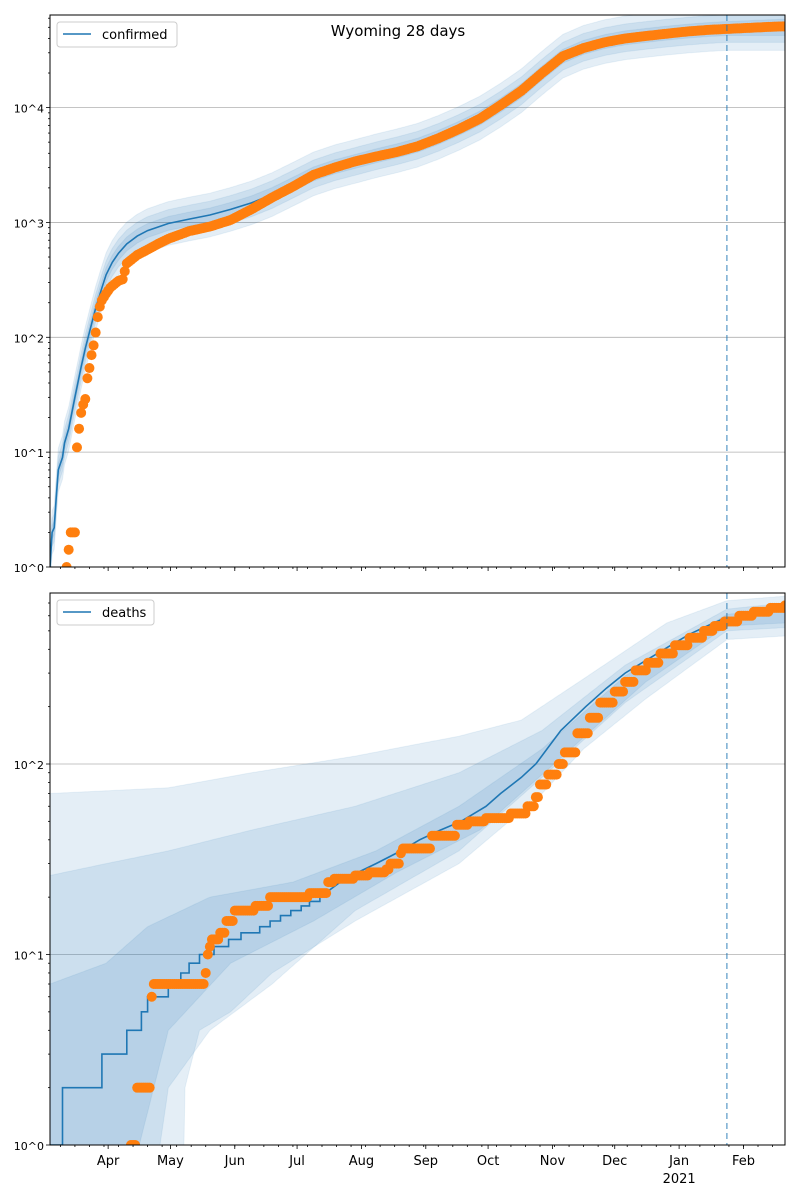  Describe the element at coordinates (614, 1161) in the screenshot. I see `x-tick-label: Dec` at that location.